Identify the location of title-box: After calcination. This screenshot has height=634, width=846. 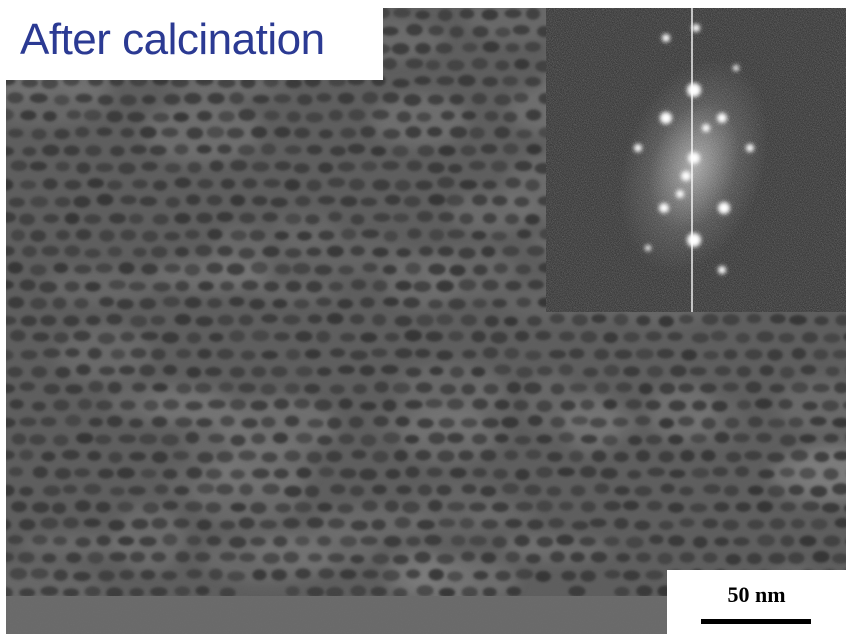
(191, 40).